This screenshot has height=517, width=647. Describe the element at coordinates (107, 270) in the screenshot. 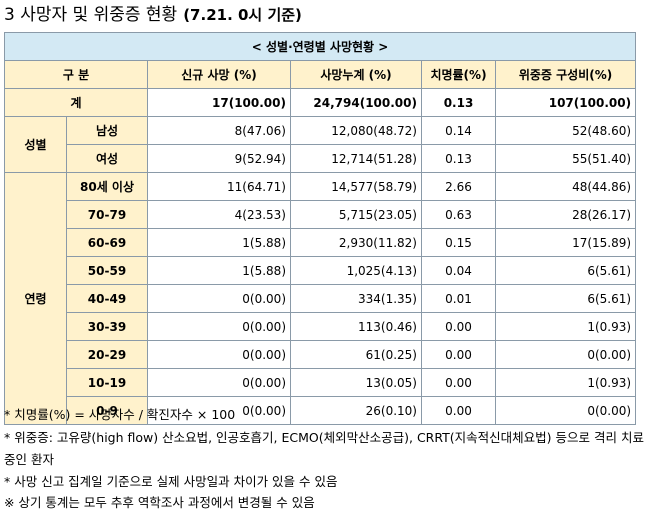

I see `row-label: 50-59` at that location.